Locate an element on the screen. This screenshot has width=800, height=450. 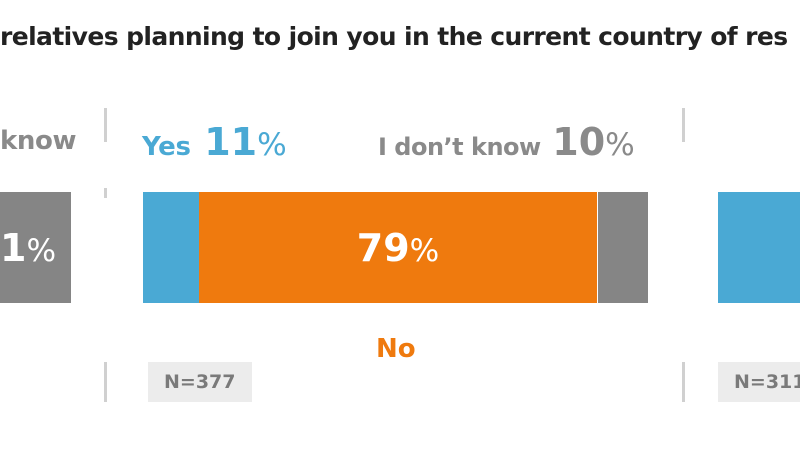
bar-segment-no is located at coordinates (398, 247).